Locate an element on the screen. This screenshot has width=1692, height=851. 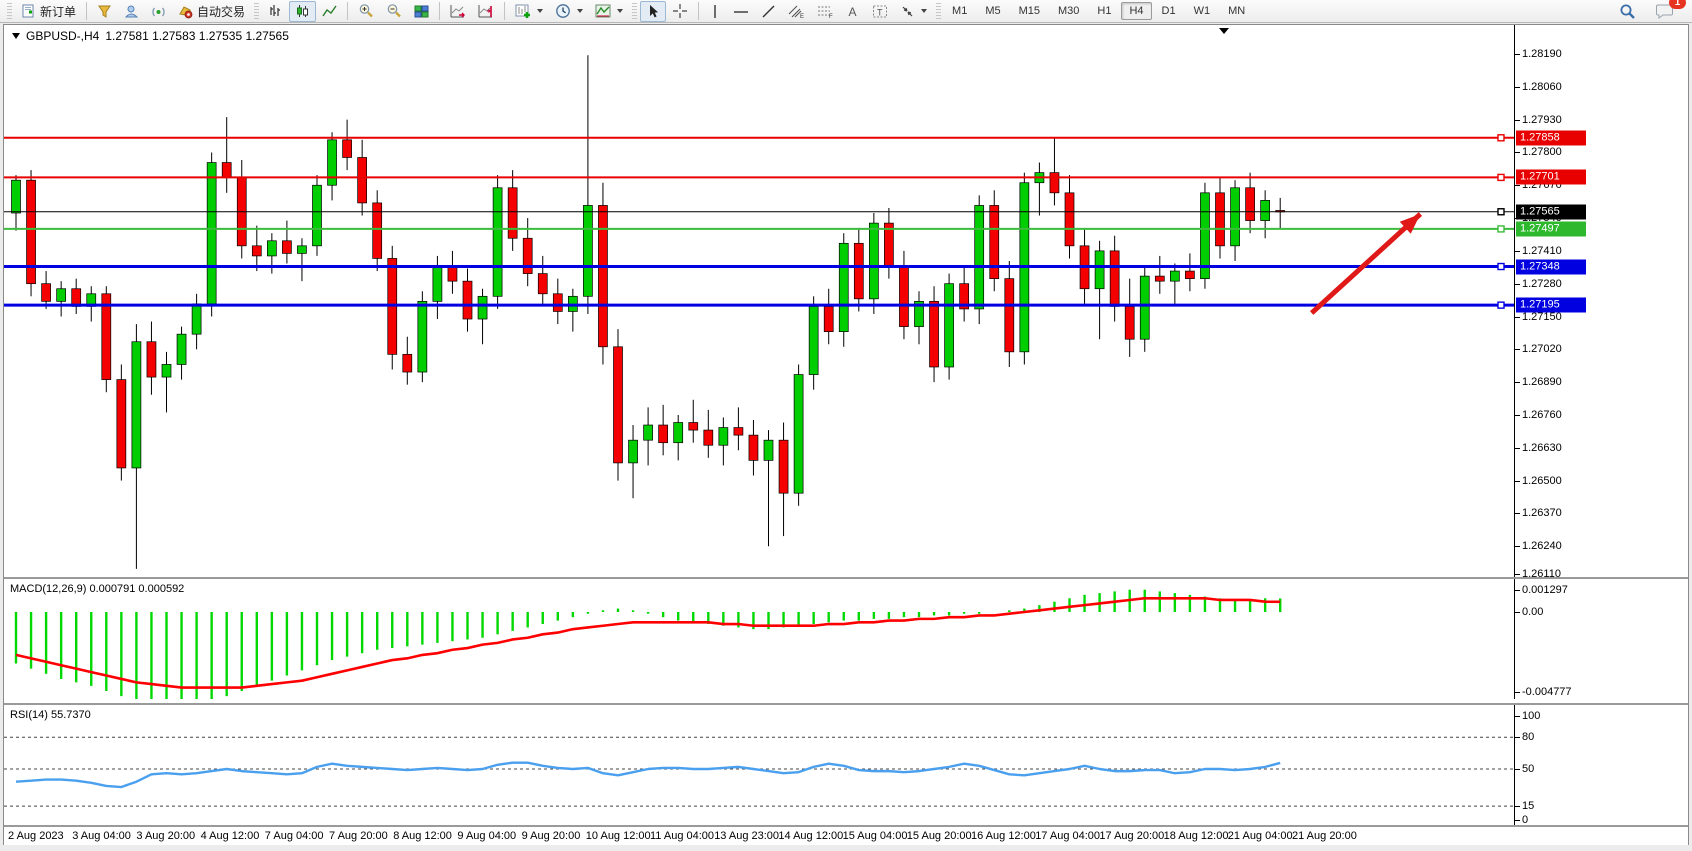
timeframe-mn: MN is located at coordinates (1237, 11).